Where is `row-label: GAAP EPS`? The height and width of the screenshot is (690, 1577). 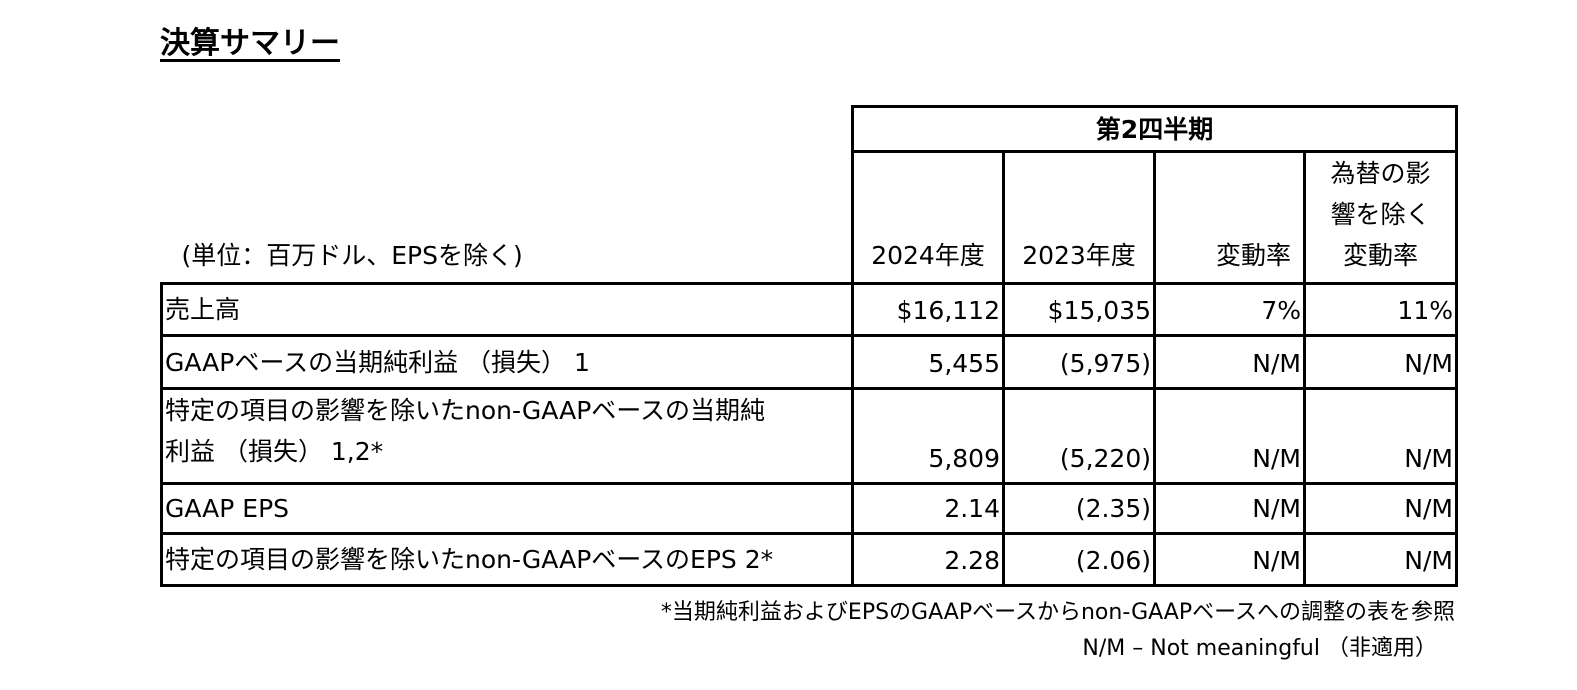
row-label: GAAP EPS is located at coordinates (507, 508).